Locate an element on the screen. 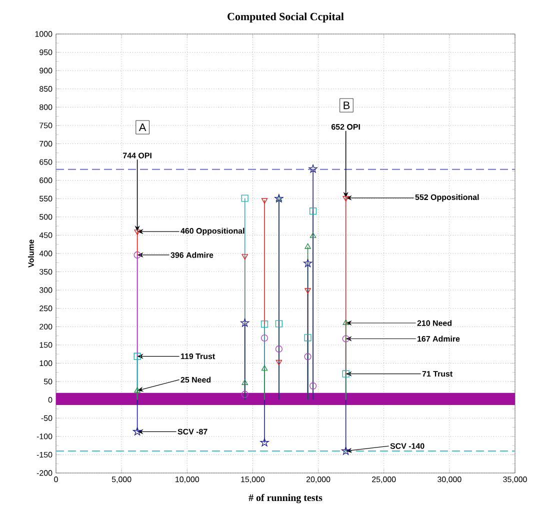  chart-title: Computed Social Ccpital is located at coordinates (286, 17).